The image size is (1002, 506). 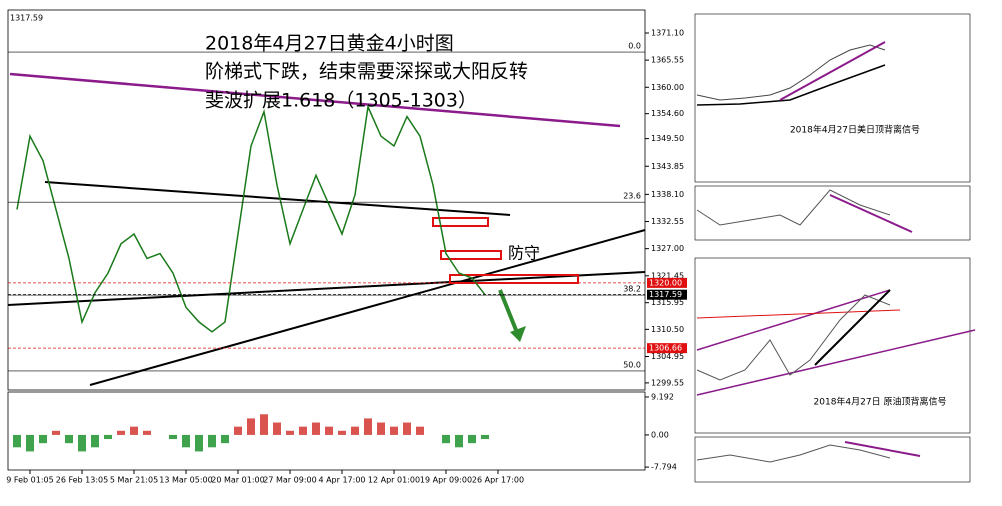 What do you see at coordinates (660, 434) in the screenshot?
I see `y-tick-label: 0.00` at bounding box center [660, 434].